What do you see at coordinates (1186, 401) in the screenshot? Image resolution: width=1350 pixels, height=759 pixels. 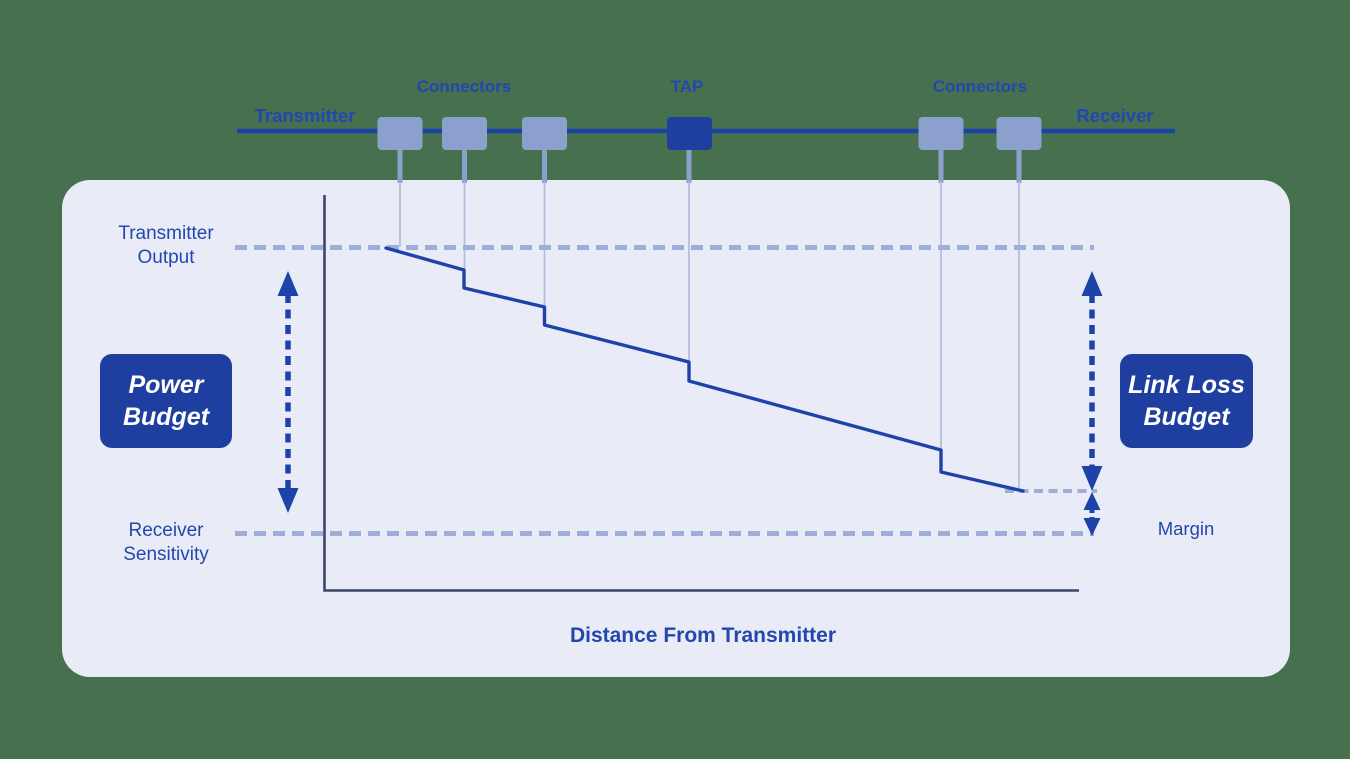 I see `link-loss-budget-badge: Link Loss Budget` at bounding box center [1186, 401].